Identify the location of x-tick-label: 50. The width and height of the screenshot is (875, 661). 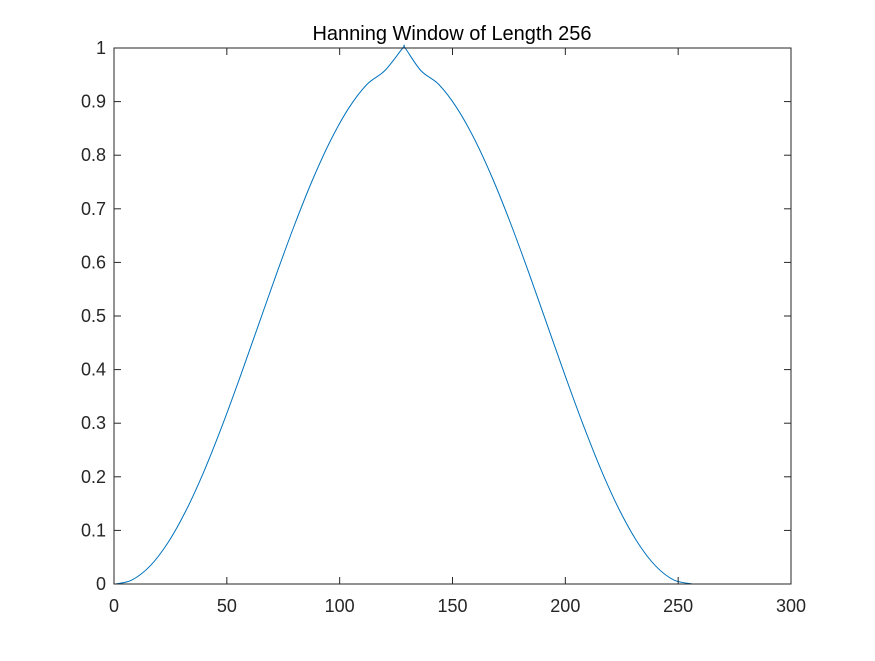
(227, 606).